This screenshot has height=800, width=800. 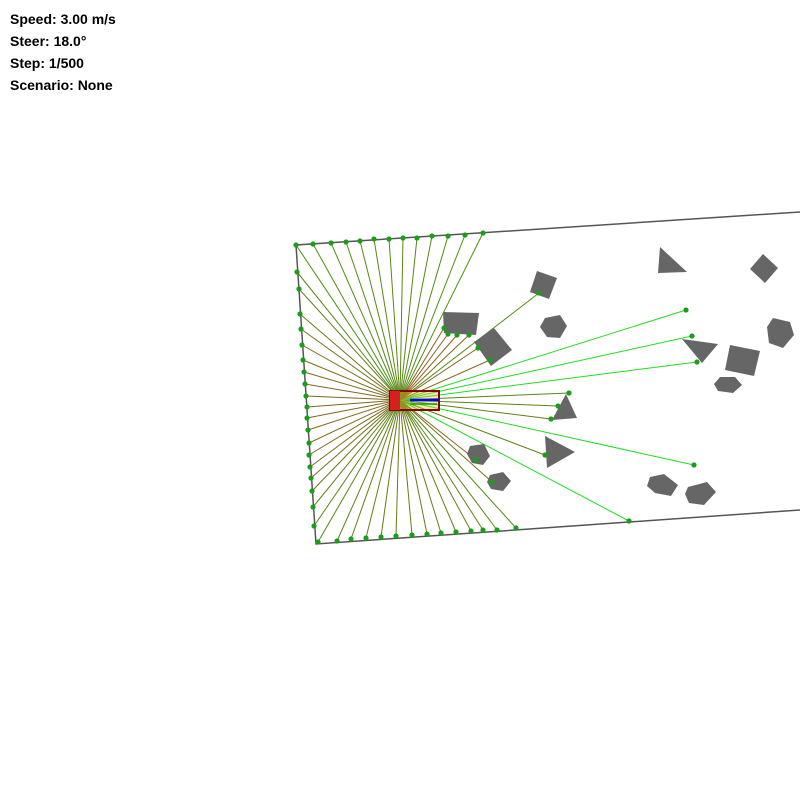 I want to click on obstacles, so click(x=618, y=376).